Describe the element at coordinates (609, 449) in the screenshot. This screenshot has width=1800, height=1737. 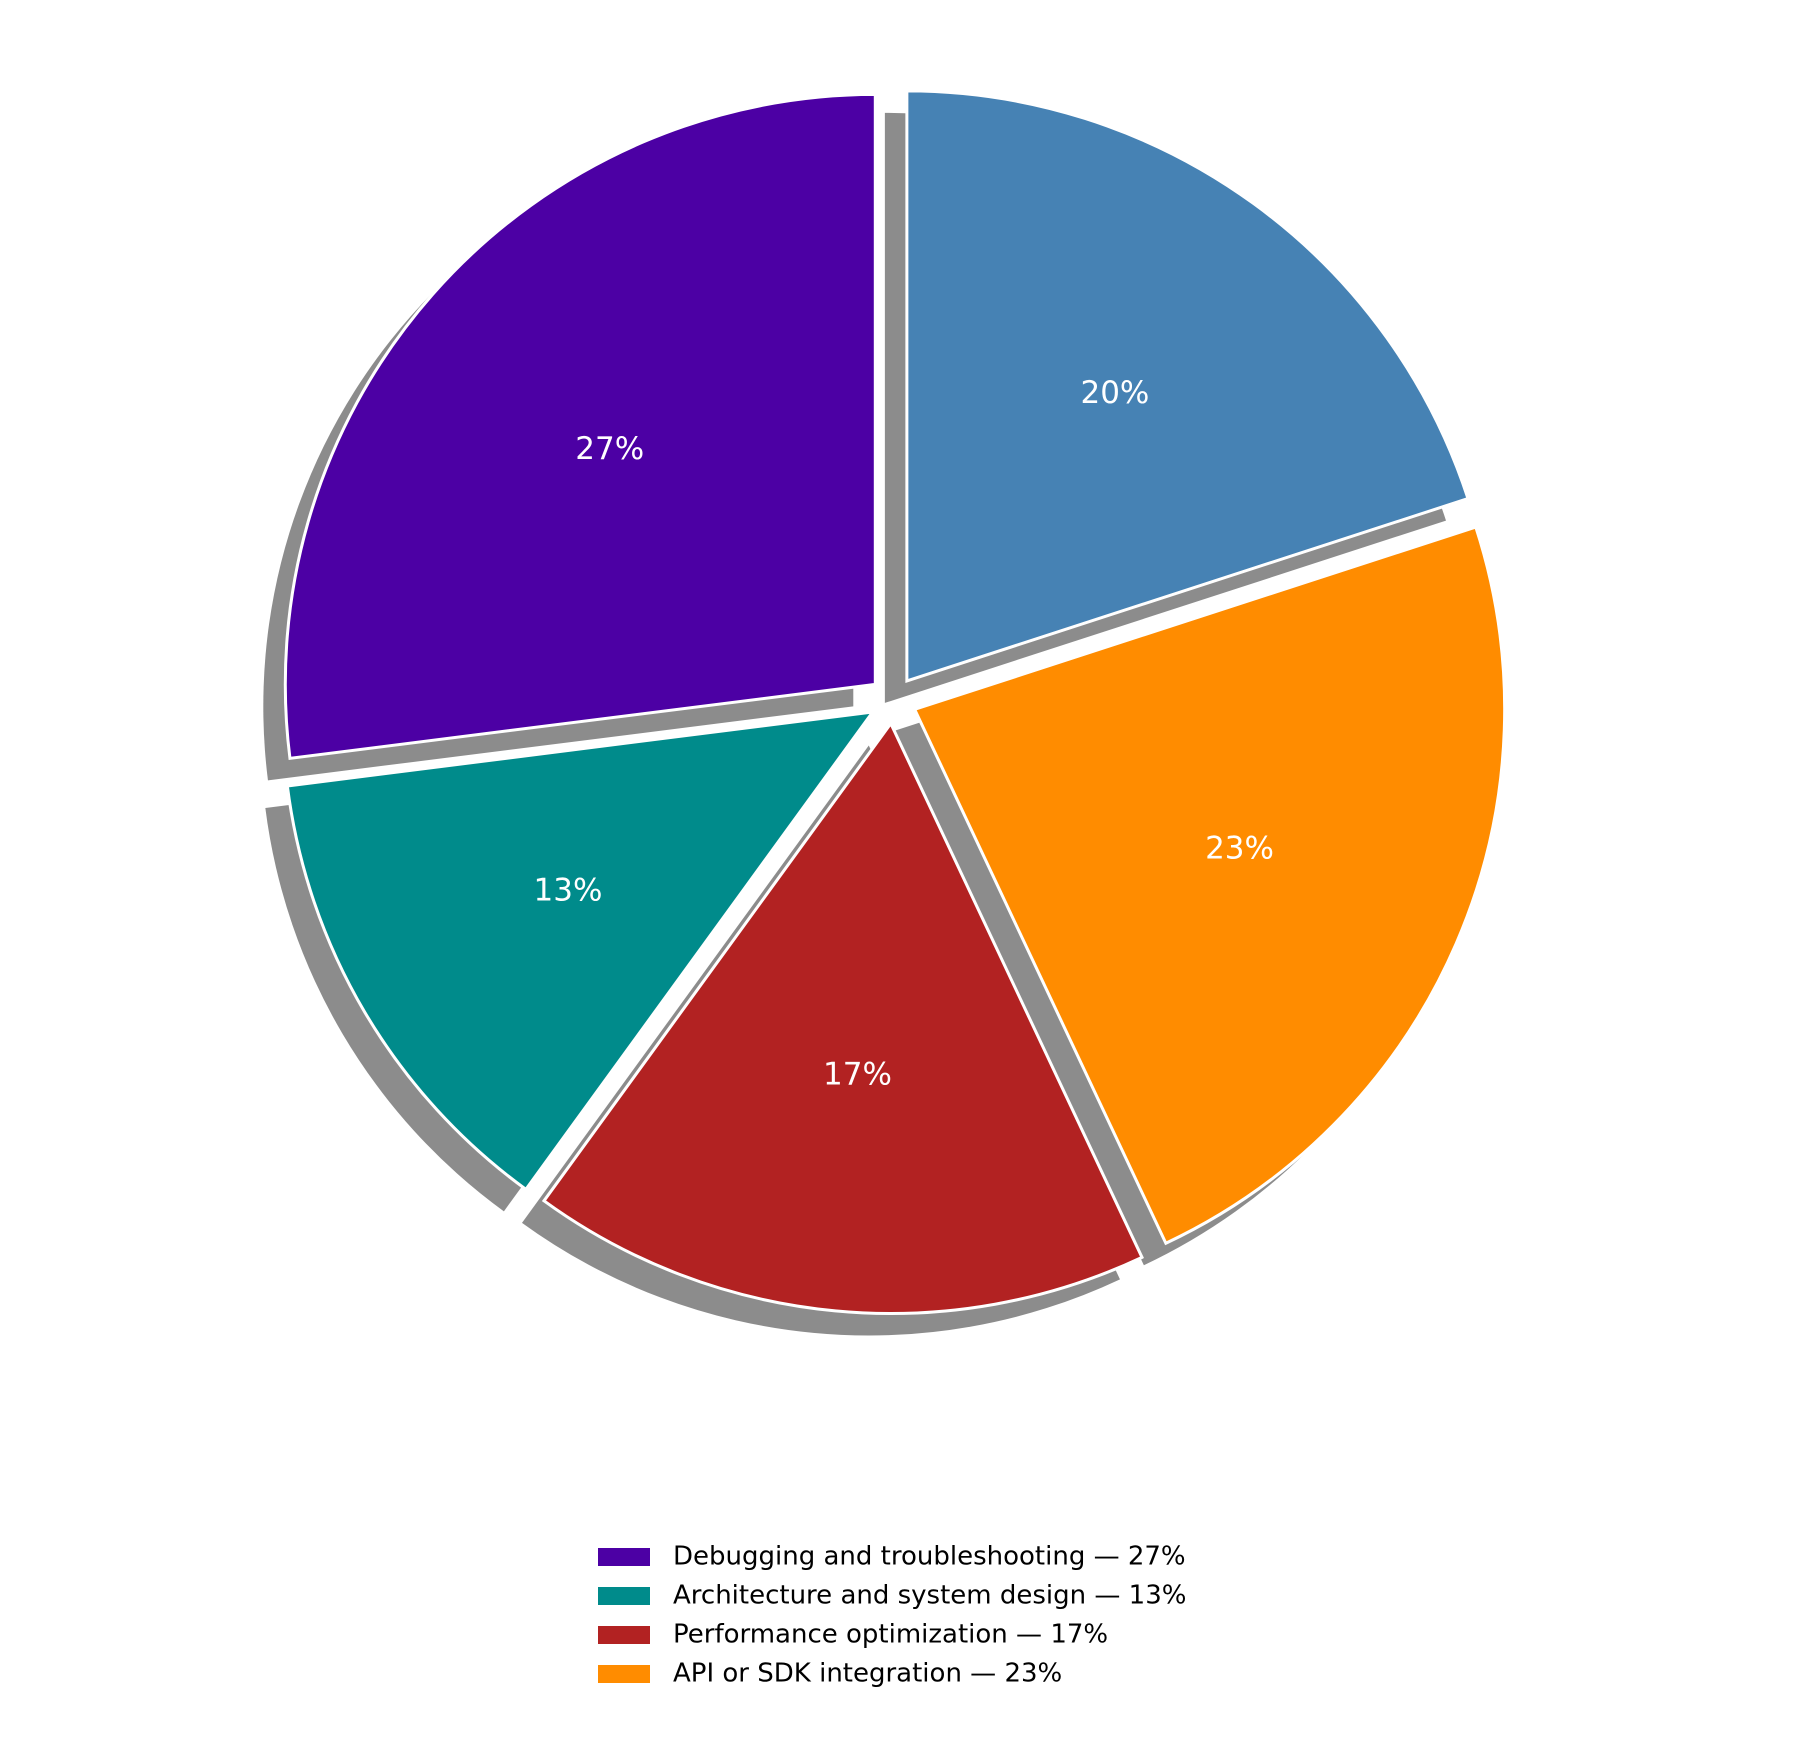
I see `slice-label: 27%` at that location.